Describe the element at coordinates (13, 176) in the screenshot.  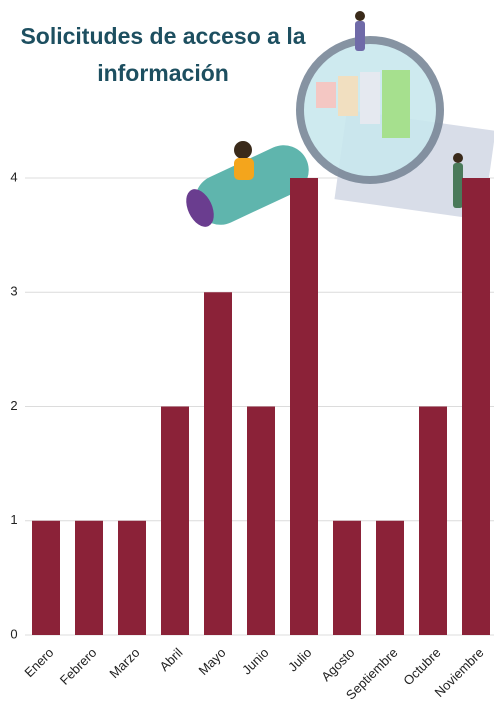
I see `y-tick-label: 4` at that location.